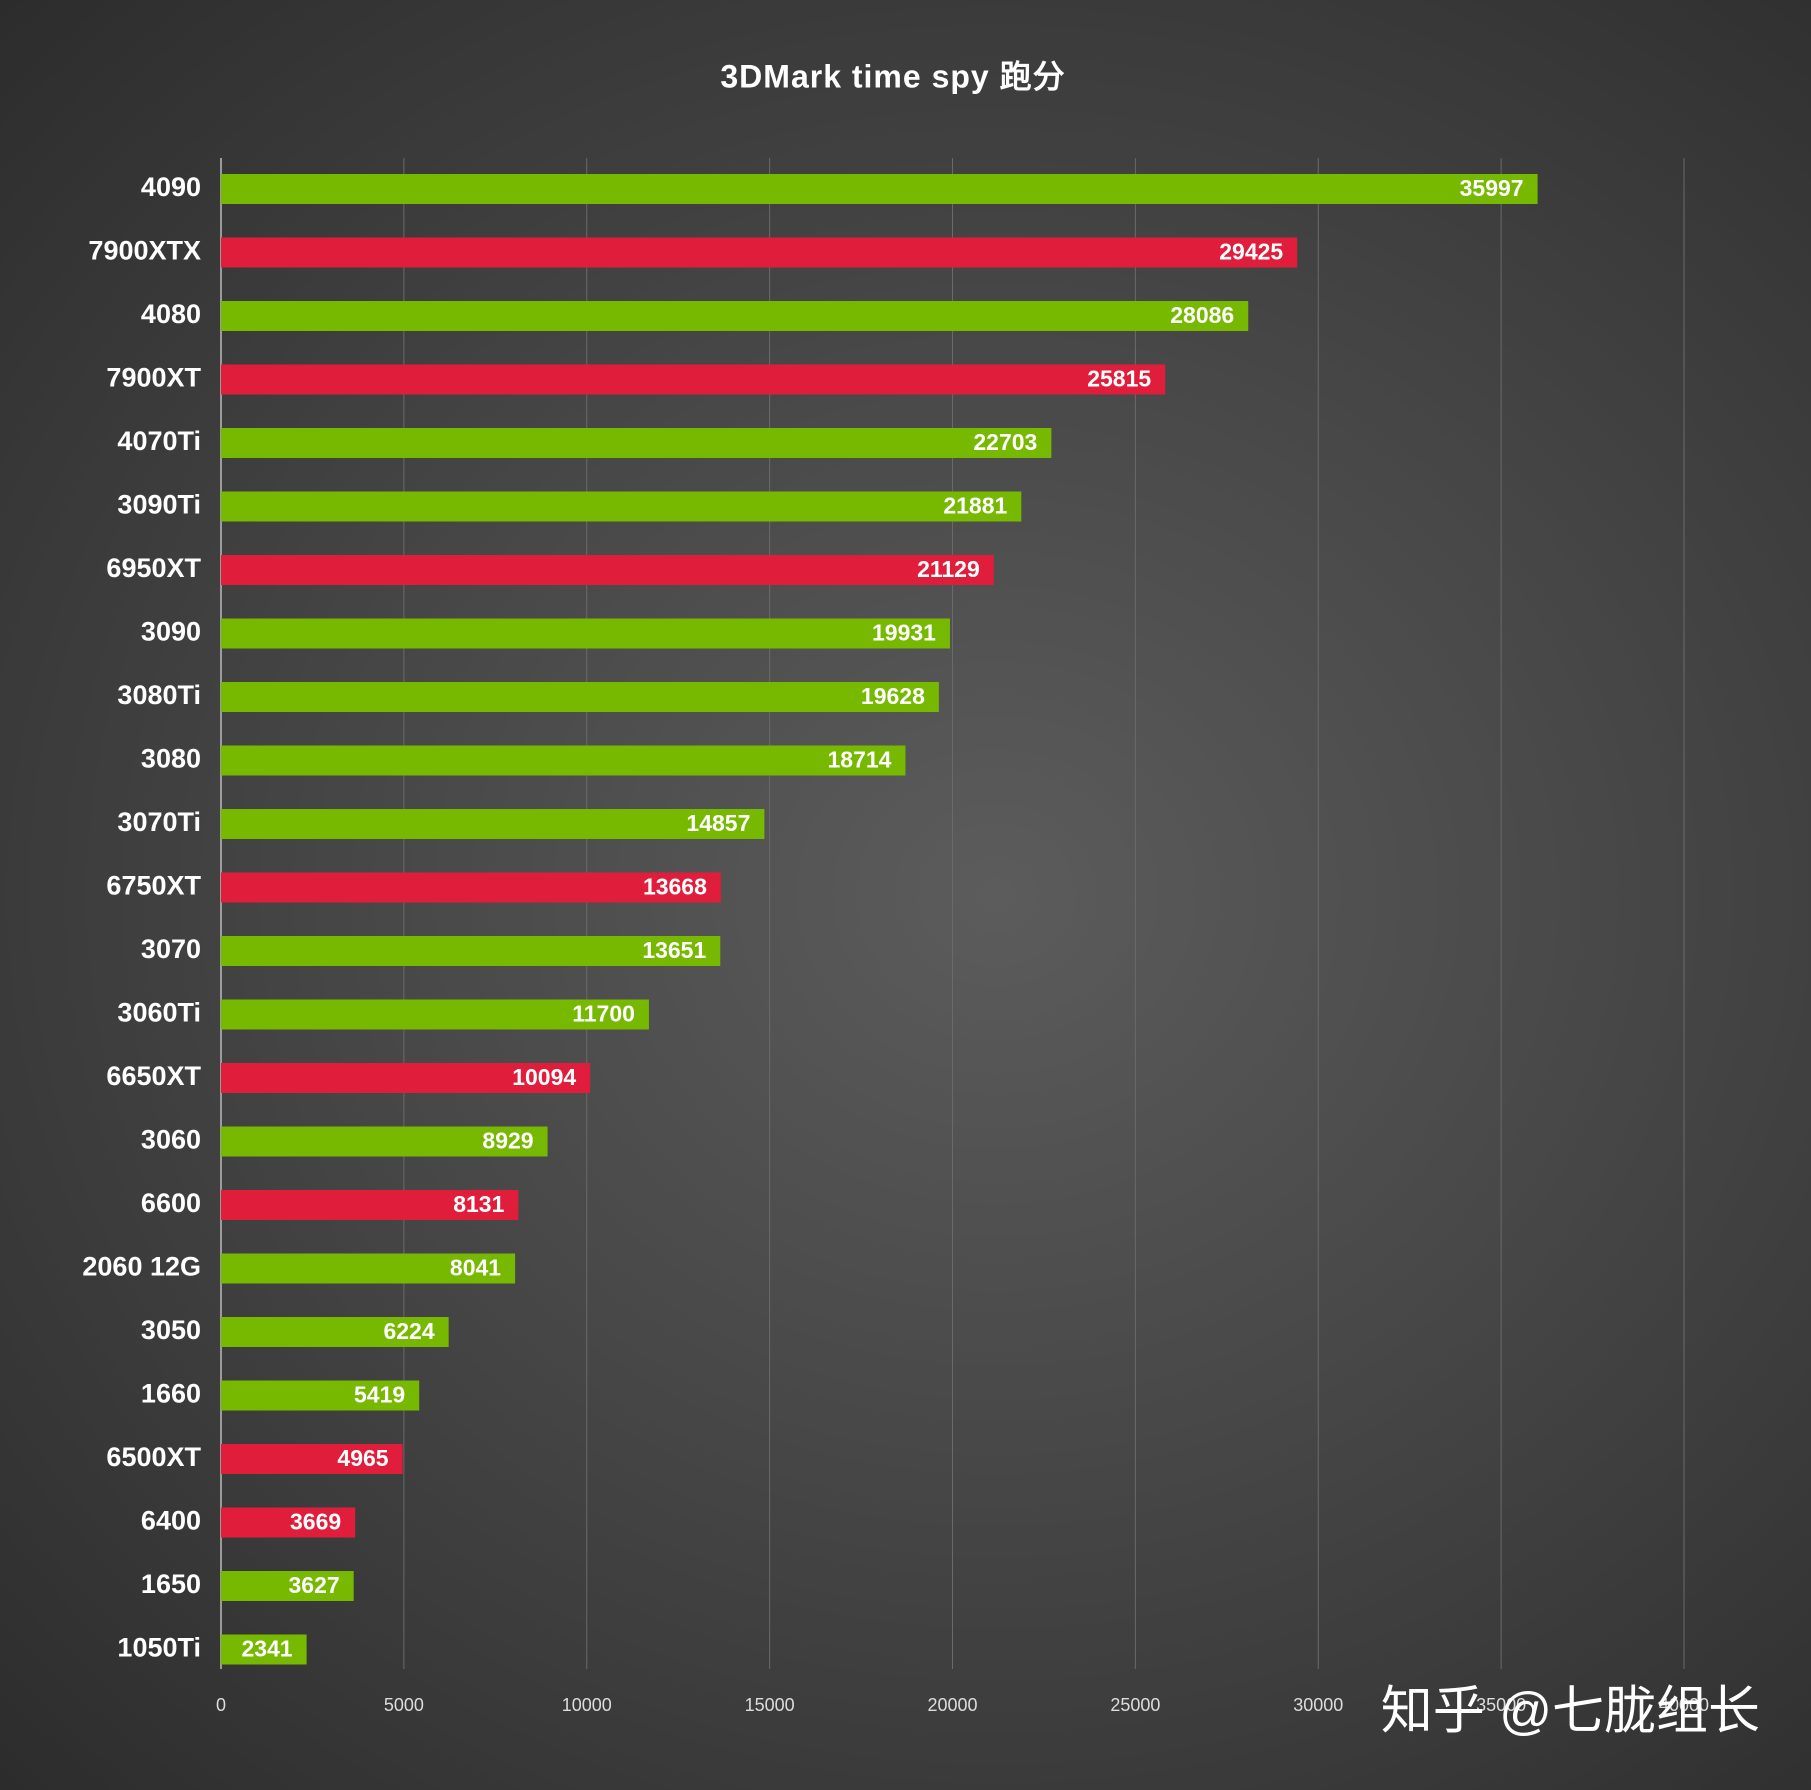  What do you see at coordinates (1251, 252) in the screenshot?
I see `value-label: 29425` at bounding box center [1251, 252].